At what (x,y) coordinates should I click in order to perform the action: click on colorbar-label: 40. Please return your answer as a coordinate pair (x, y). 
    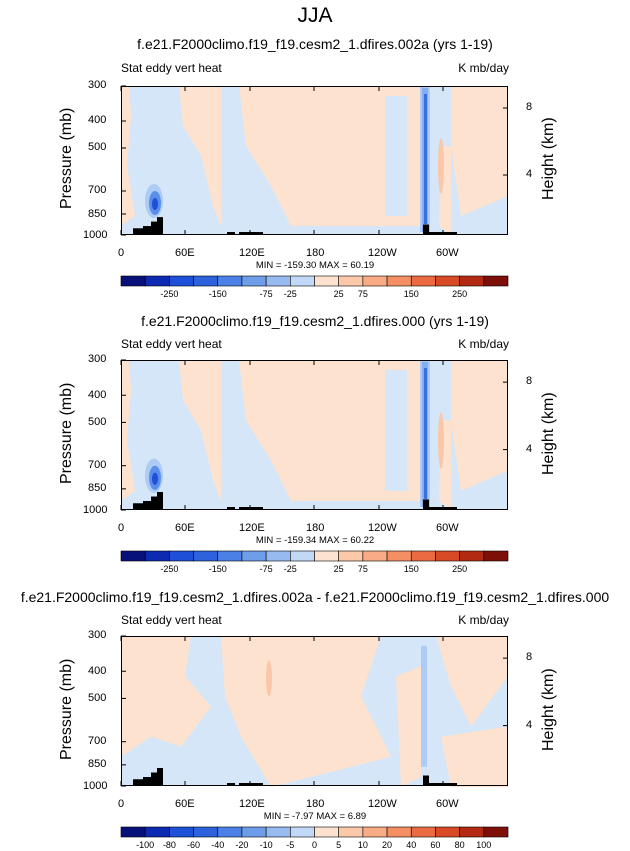
    Looking at the image, I should click on (411, 845).